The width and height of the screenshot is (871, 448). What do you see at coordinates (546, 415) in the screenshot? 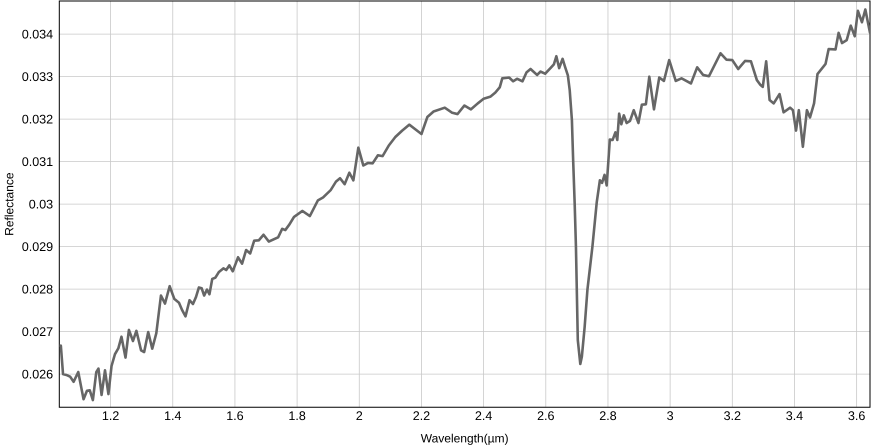
I see `x-tick-label: 2.6` at bounding box center [546, 415].